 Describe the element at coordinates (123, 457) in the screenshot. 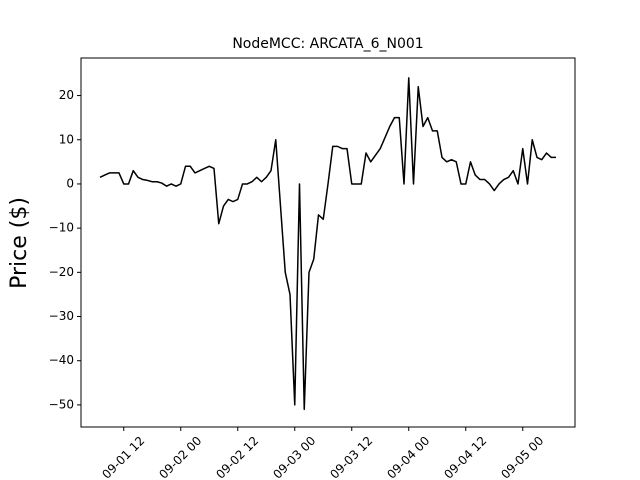

I see `x-tick-label: 09-01 12` at that location.